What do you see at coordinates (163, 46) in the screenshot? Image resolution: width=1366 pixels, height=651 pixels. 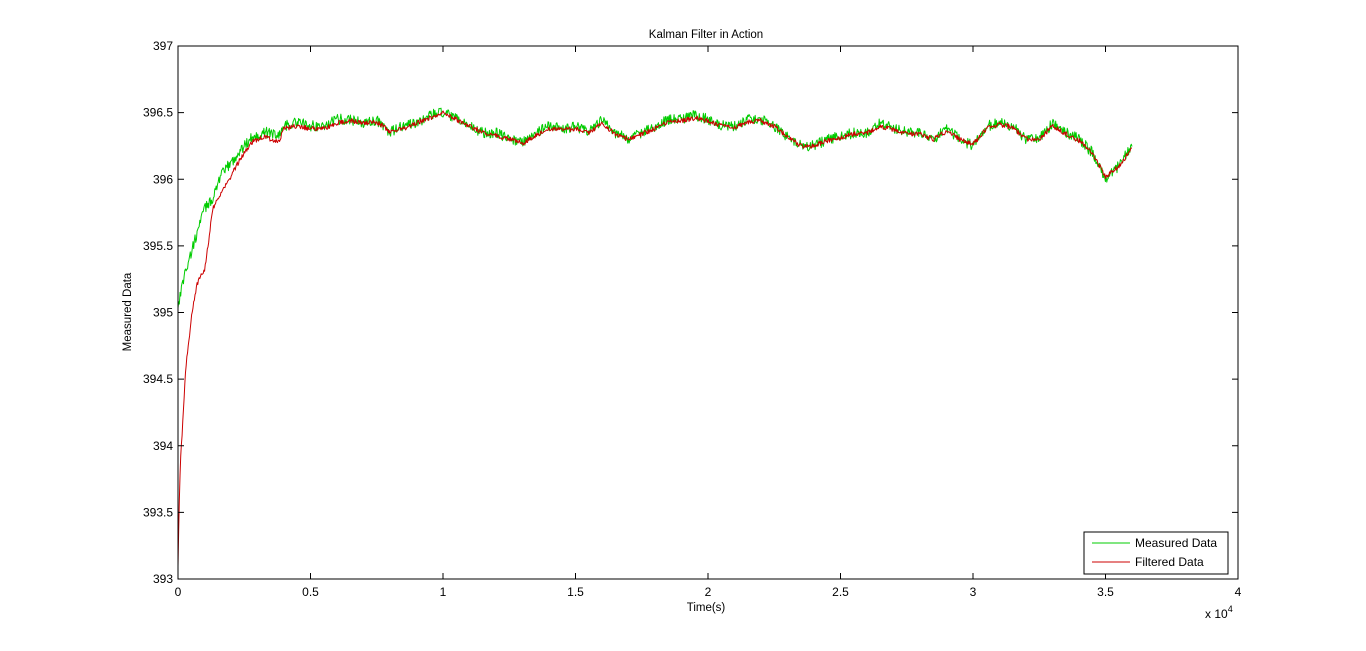 I see `y-tick-label: 397` at bounding box center [163, 46].